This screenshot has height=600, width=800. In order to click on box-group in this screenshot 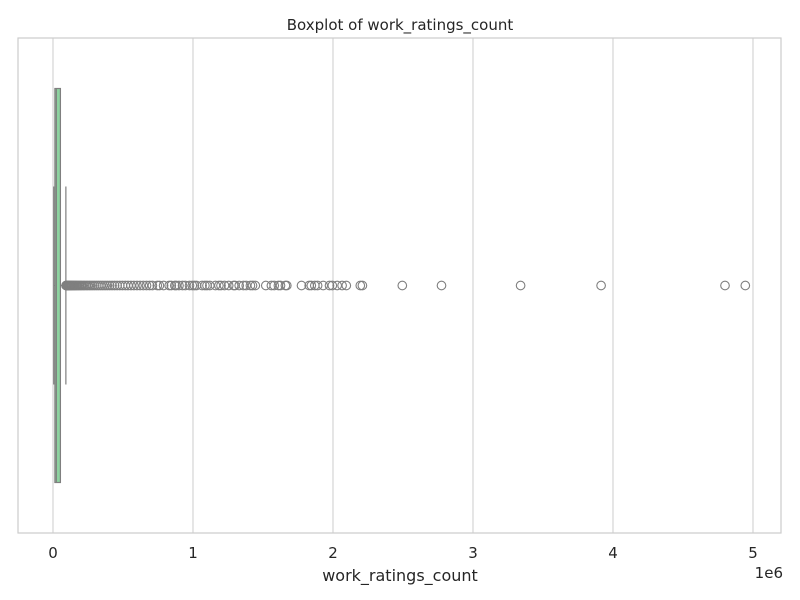, I will do `click(60, 285)`.